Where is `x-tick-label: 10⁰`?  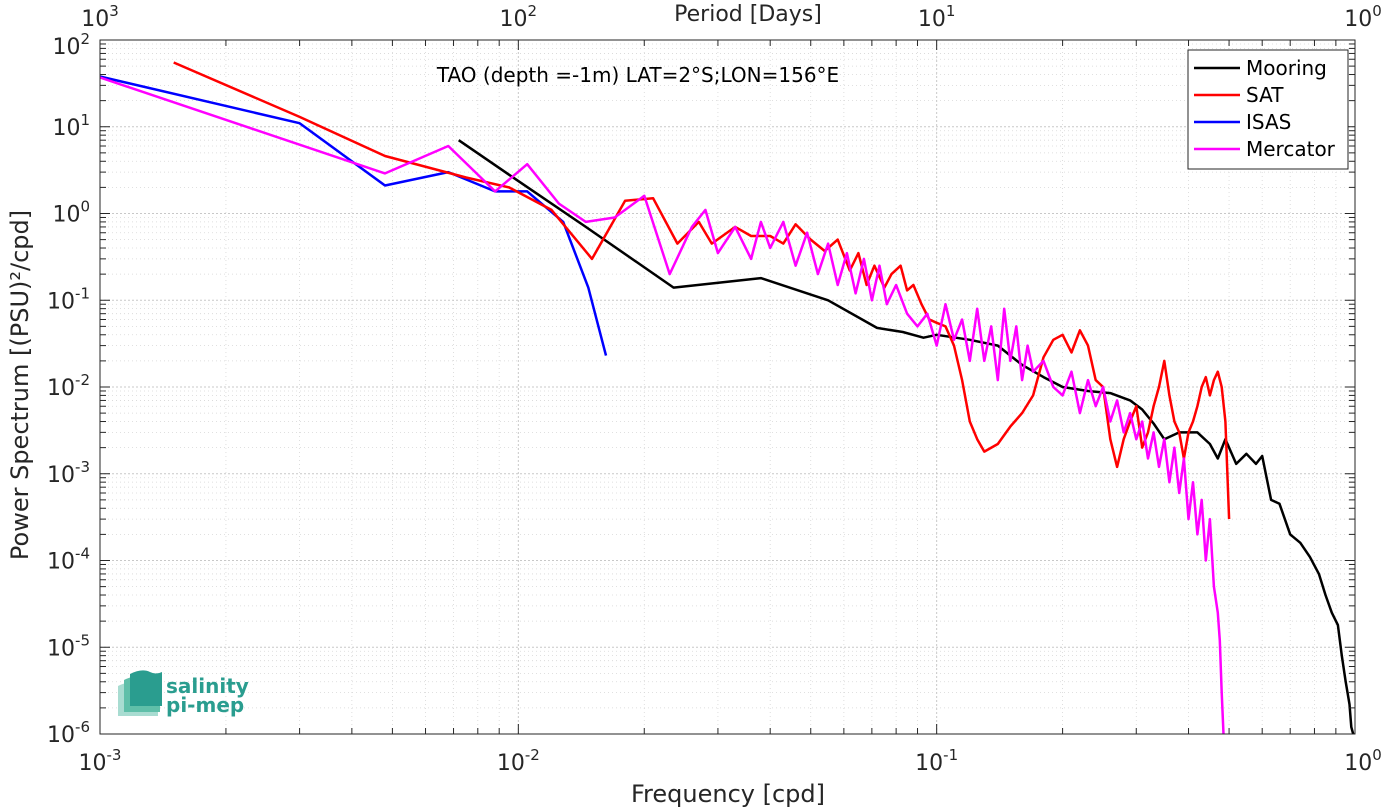
x-tick-label: 10⁰ is located at coordinates (1363, 761).